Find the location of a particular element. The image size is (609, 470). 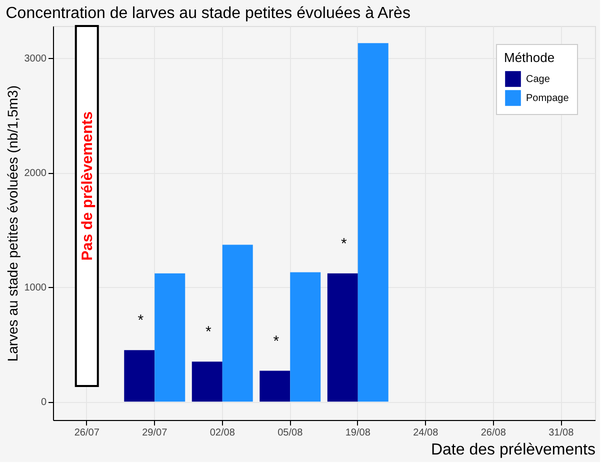

legend-title: Méthode is located at coordinates (529, 57).